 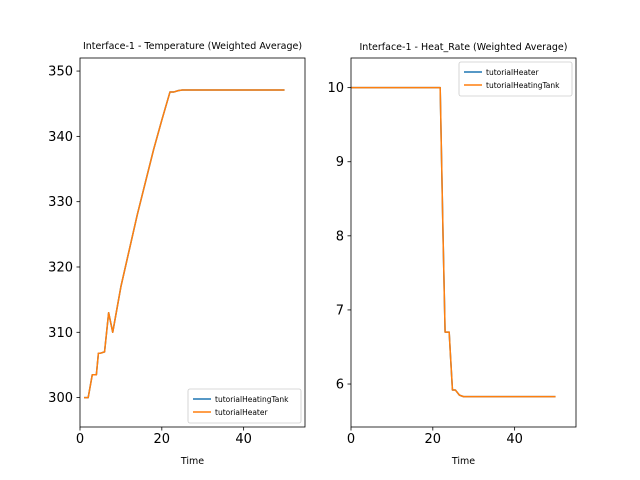 I want to click on temperature-legend-box, so click(x=244, y=406).